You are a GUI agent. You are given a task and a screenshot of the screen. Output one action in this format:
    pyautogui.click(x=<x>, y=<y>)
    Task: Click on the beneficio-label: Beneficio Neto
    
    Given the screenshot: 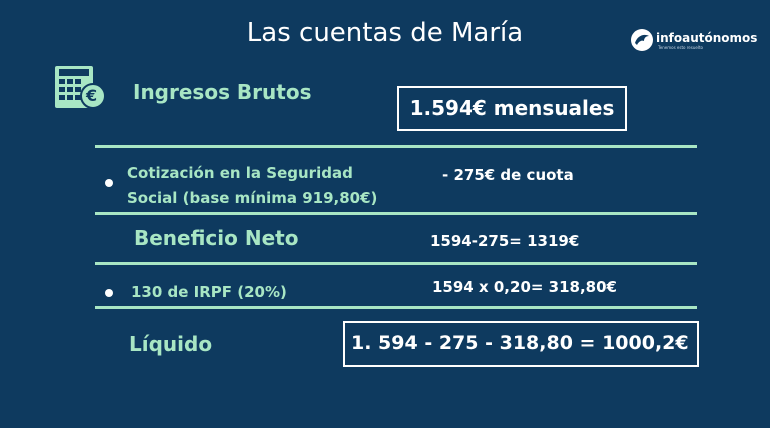 What is the action you would take?
    pyautogui.click(x=216, y=238)
    